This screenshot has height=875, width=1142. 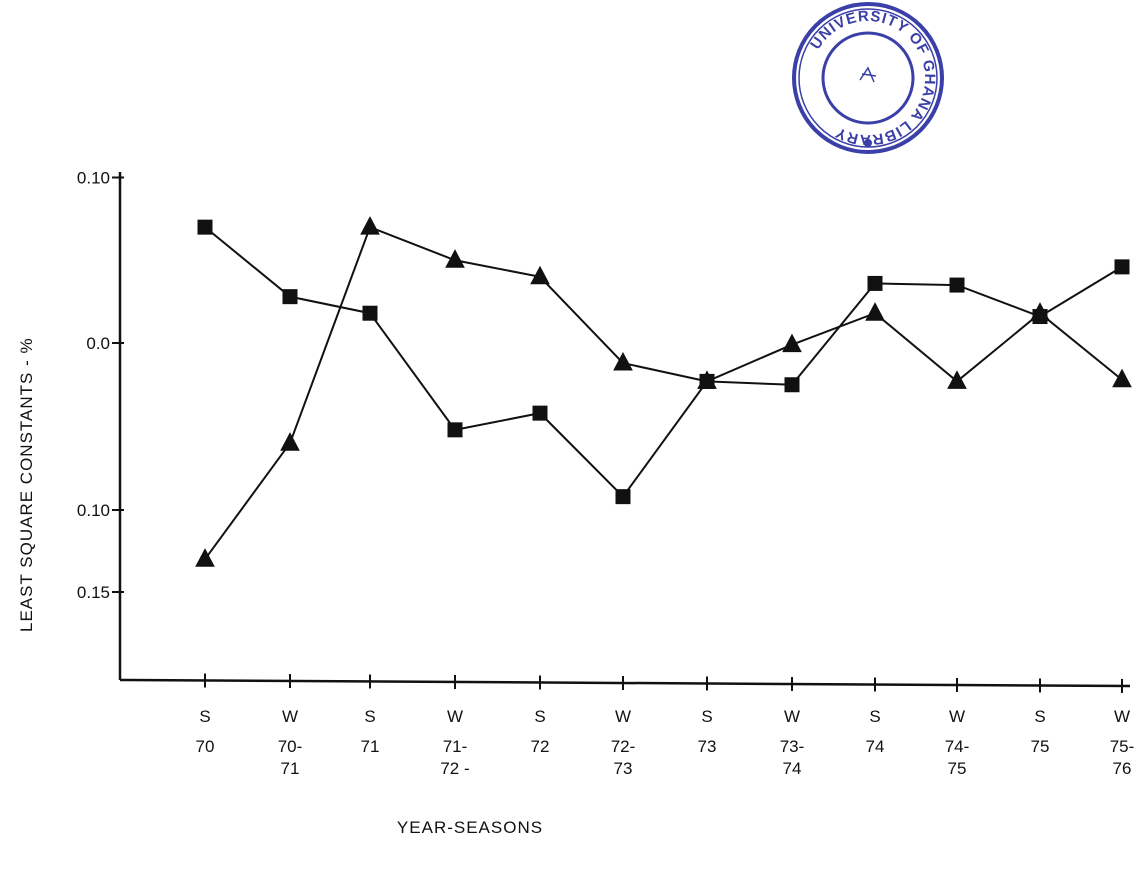 What do you see at coordinates (868, 78) in the screenshot?
I see `library-stamp: UNIVERSITY OF GHANA LIBRARY` at bounding box center [868, 78].